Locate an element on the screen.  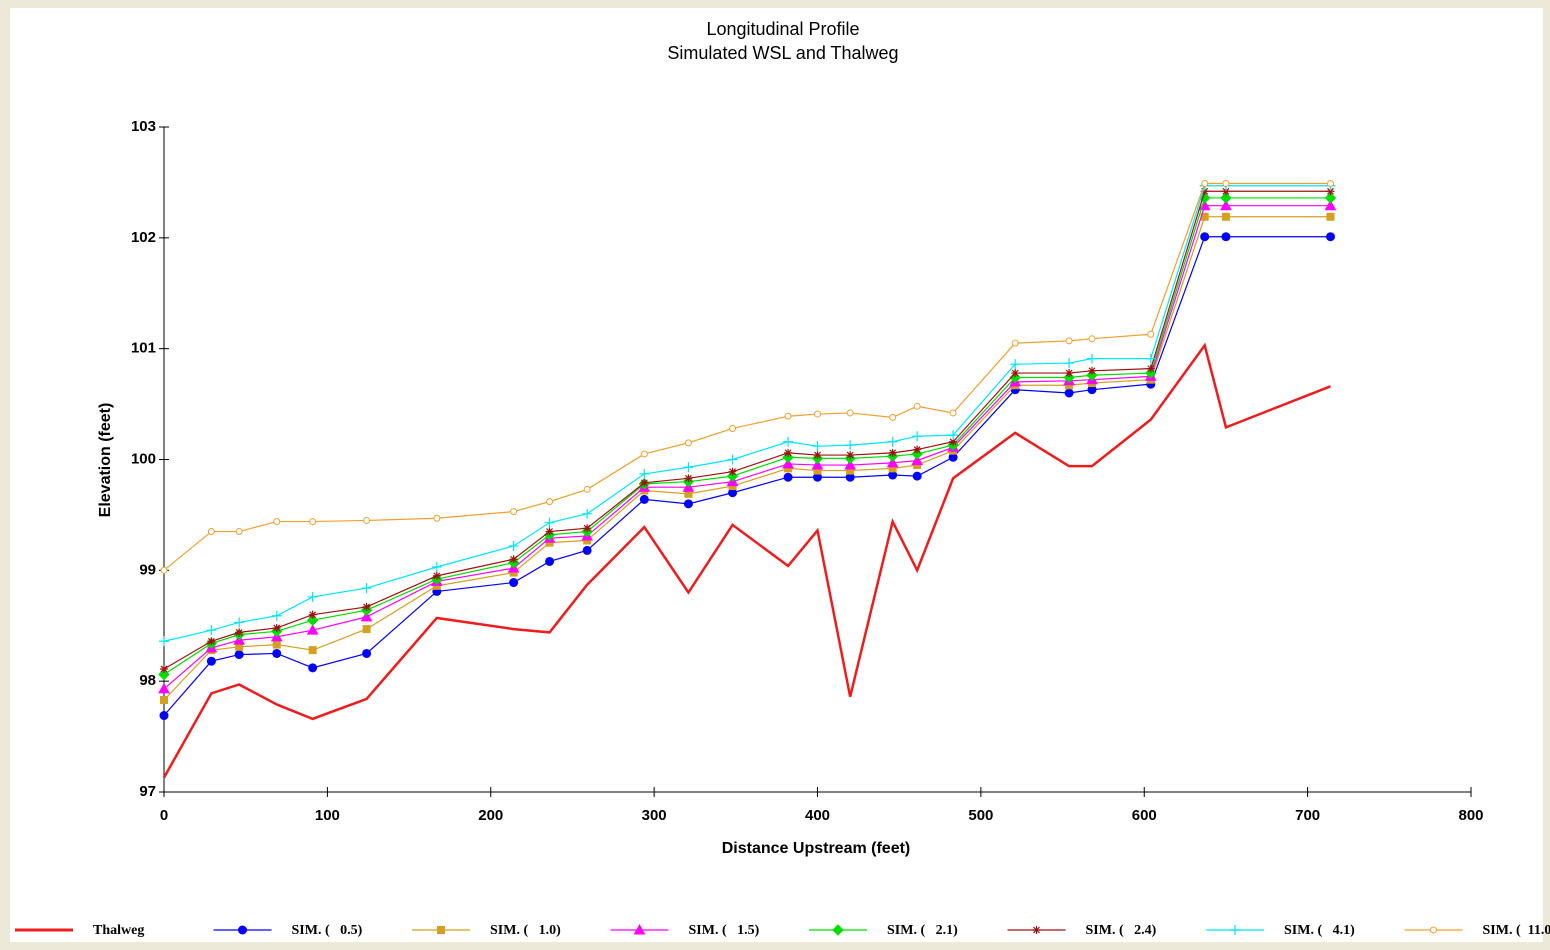
legend-label: SIM. ( 11.0) is located at coordinates (1516, 930).